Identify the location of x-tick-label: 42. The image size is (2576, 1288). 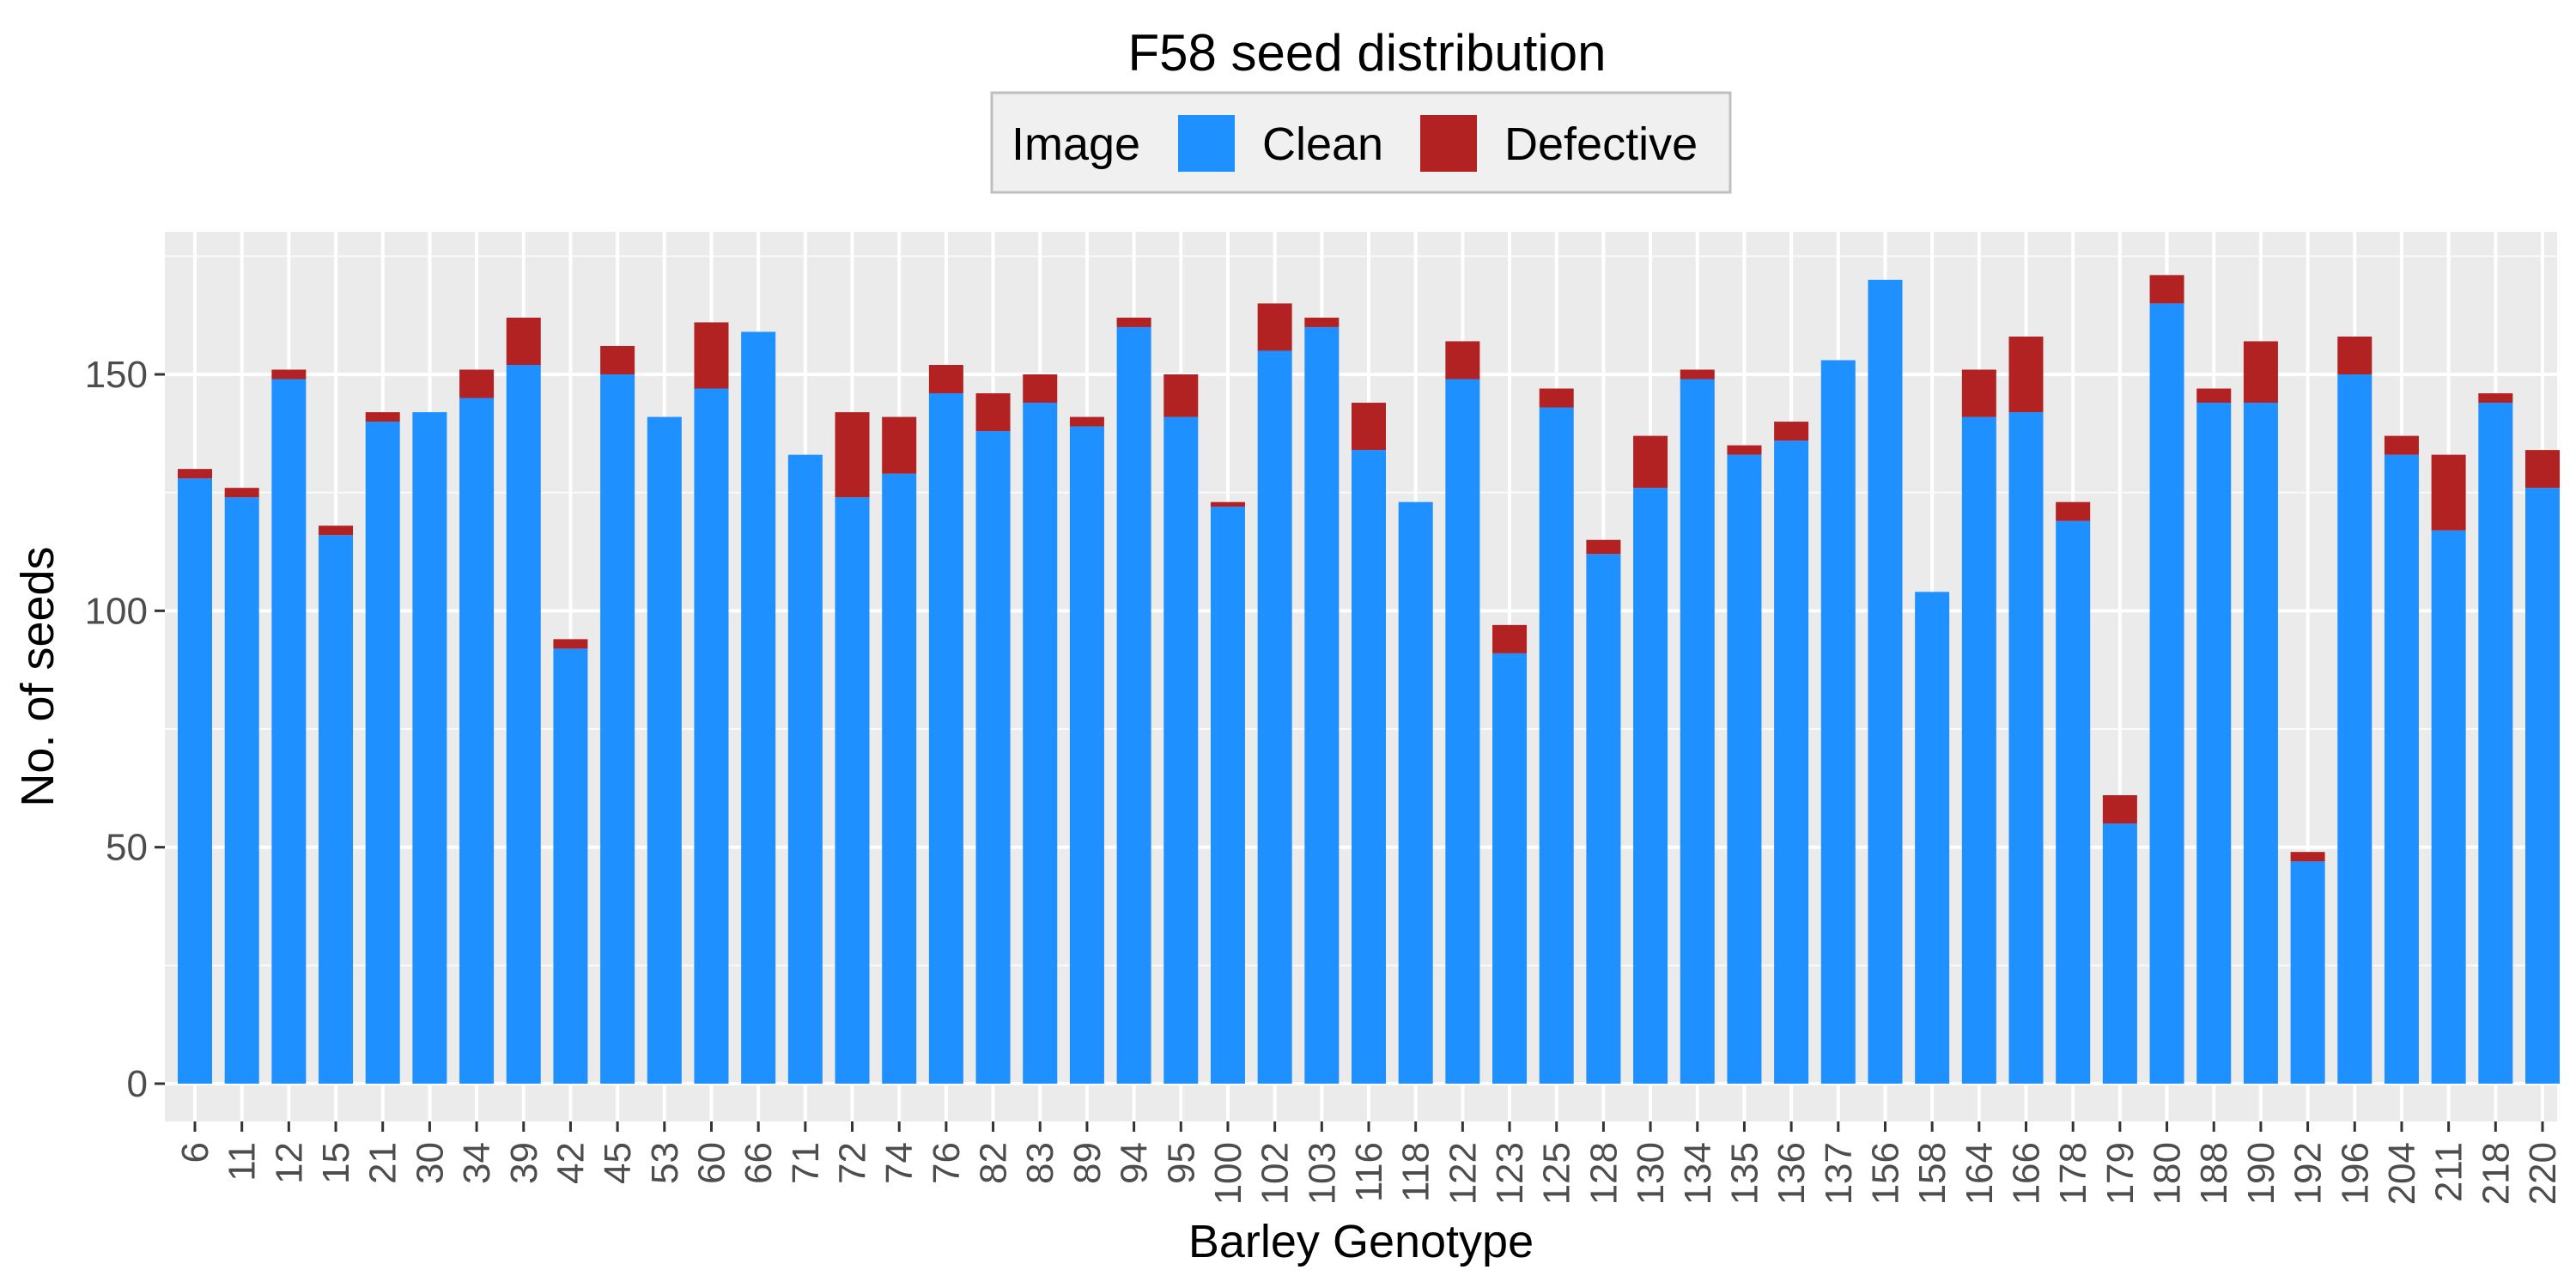
(571, 1163).